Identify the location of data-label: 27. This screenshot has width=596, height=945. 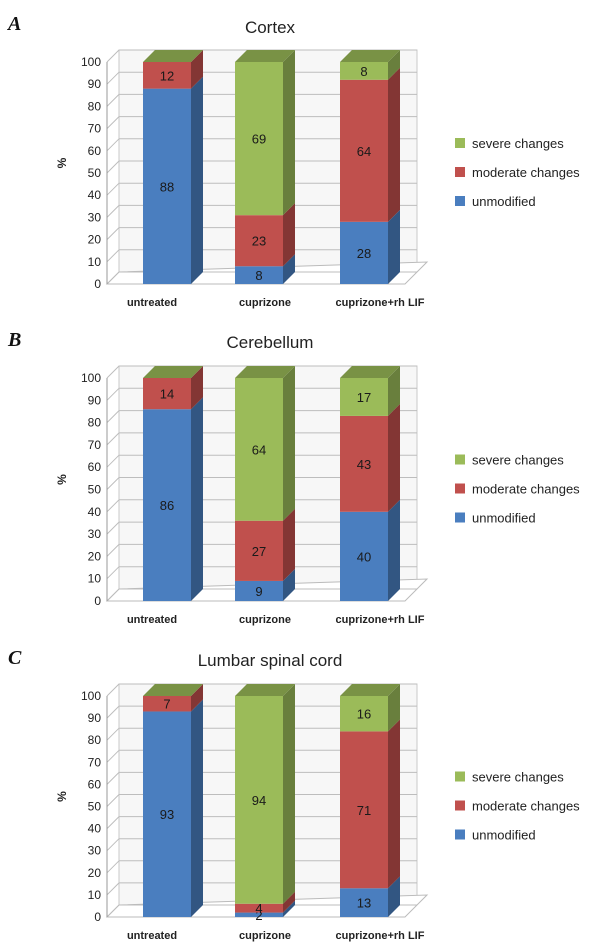
(259, 551).